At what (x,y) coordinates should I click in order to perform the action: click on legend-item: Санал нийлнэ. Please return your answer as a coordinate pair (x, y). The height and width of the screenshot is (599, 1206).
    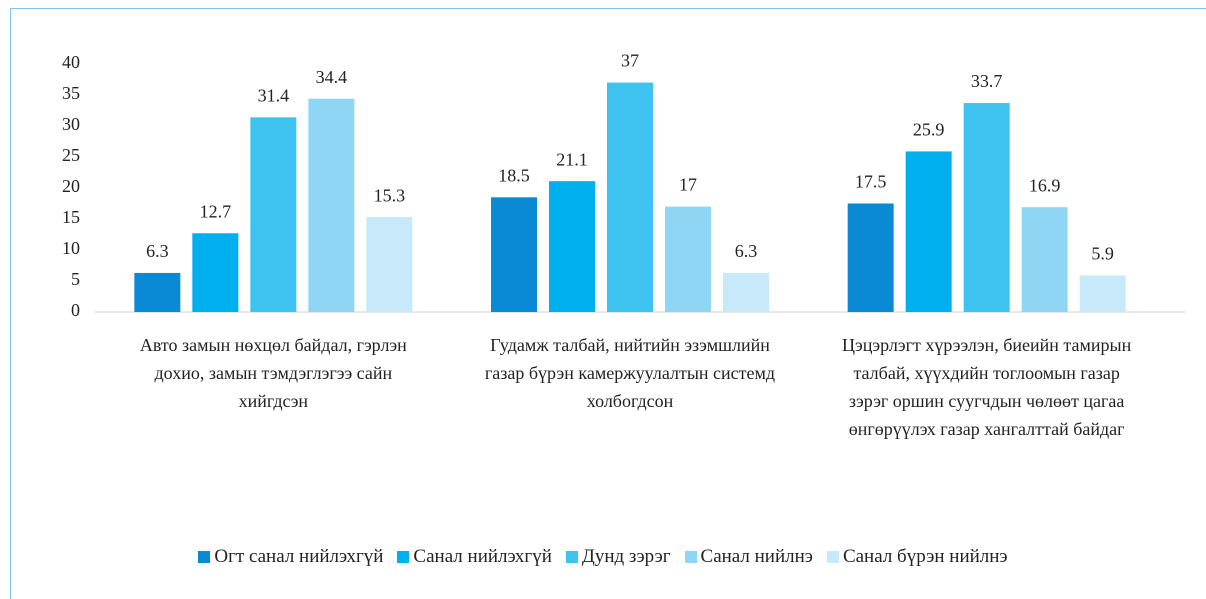
    Looking at the image, I should click on (748, 557).